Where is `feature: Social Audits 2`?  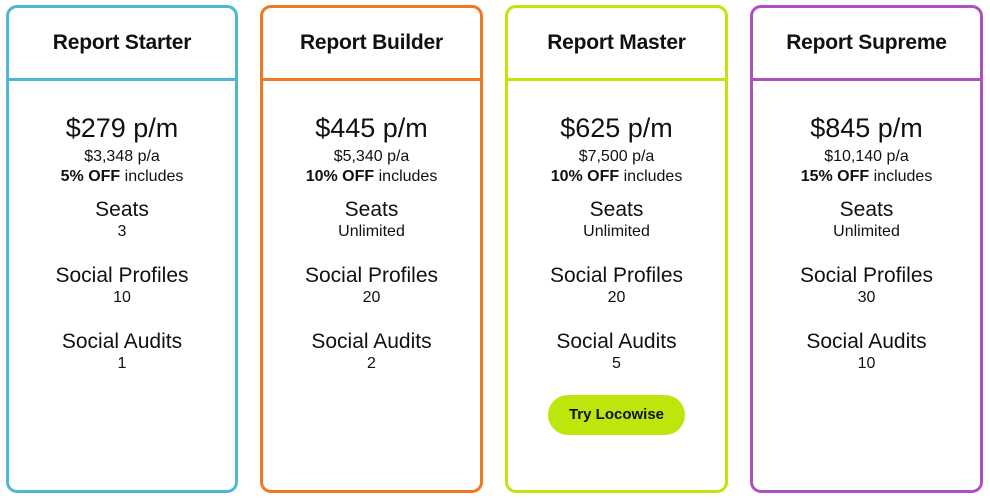
feature: Social Audits 2 is located at coordinates (371, 352).